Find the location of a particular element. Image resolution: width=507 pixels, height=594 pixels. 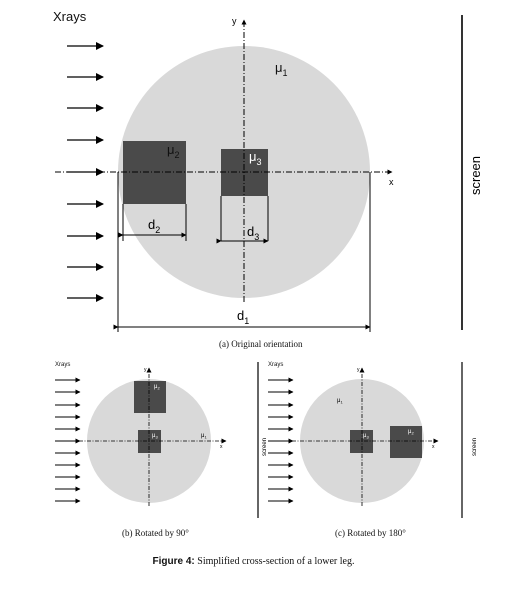

panel-b: Xrays y x μ1 μ2 μ3 screen is located at coordinates (161, 434).